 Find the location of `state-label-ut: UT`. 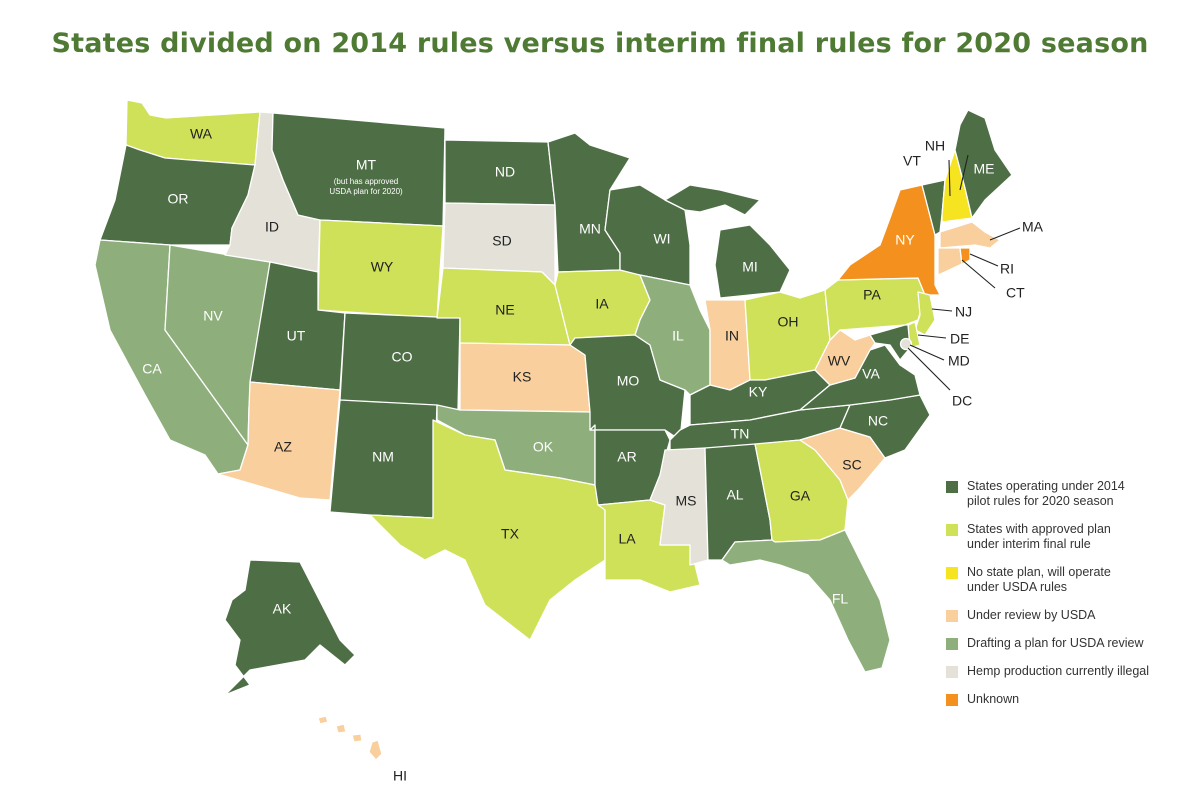

state-label-ut: UT is located at coordinates (296, 336).